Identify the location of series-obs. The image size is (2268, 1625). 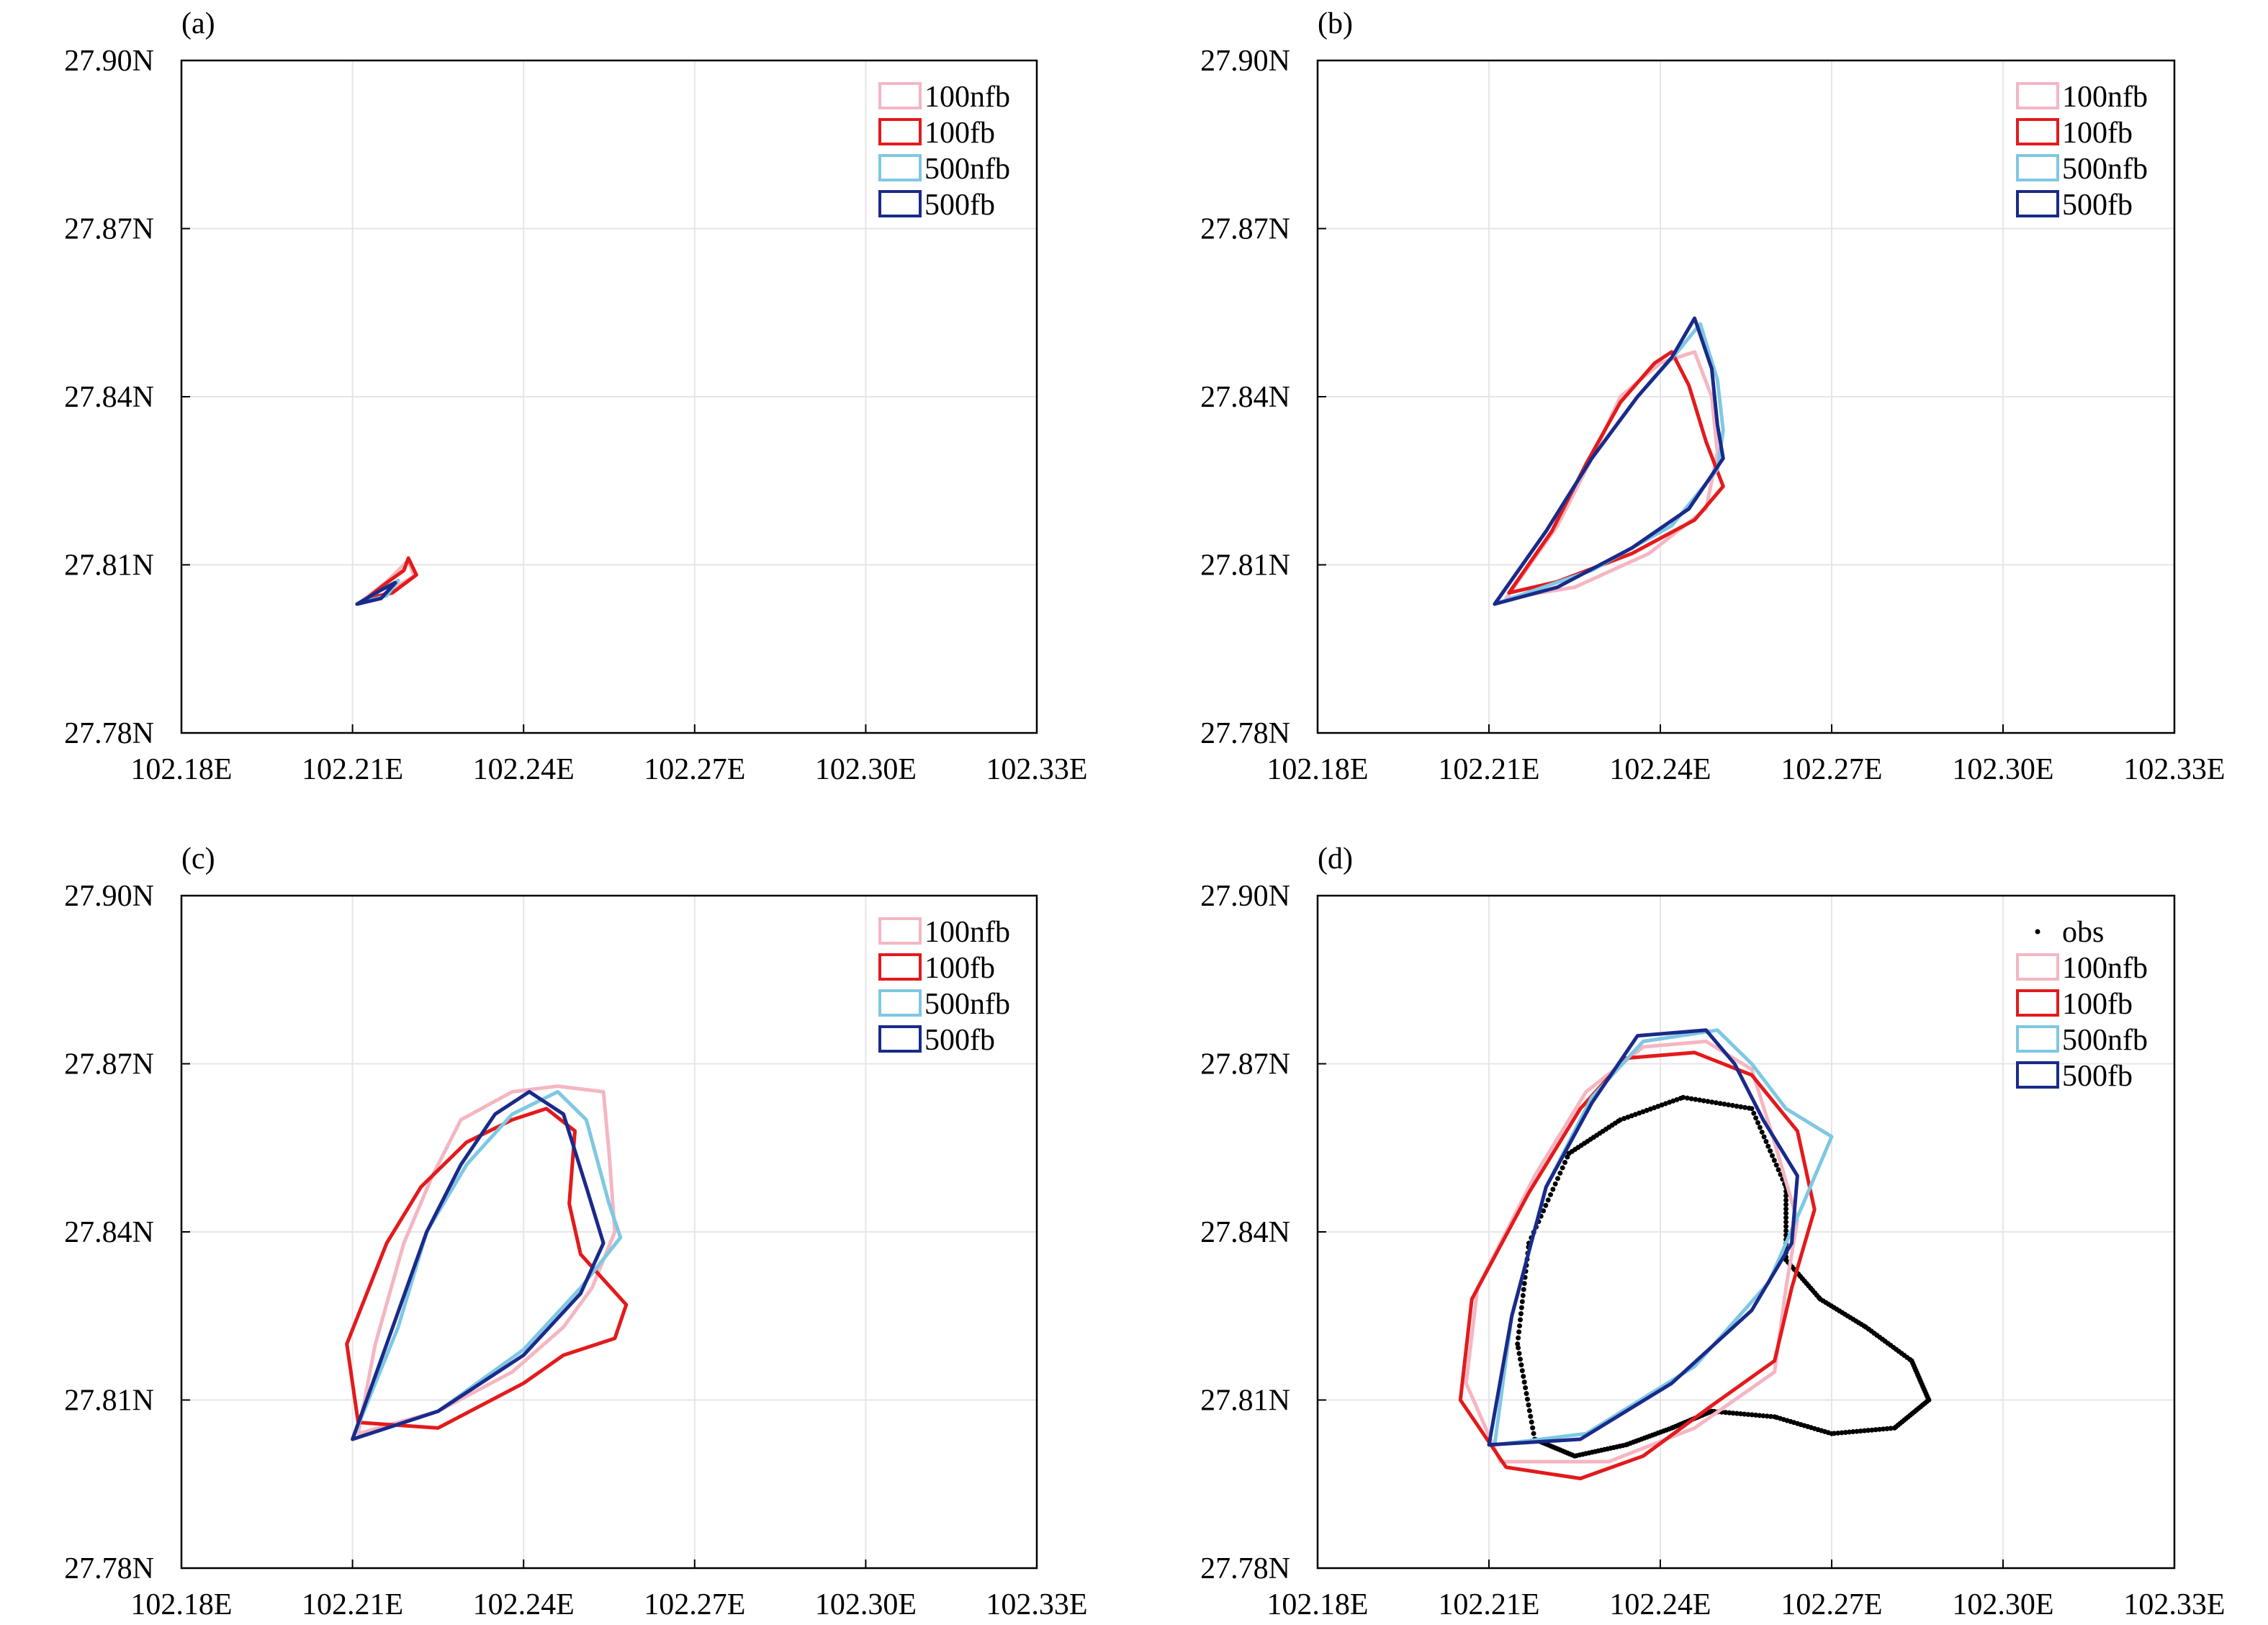
(1723, 1276).